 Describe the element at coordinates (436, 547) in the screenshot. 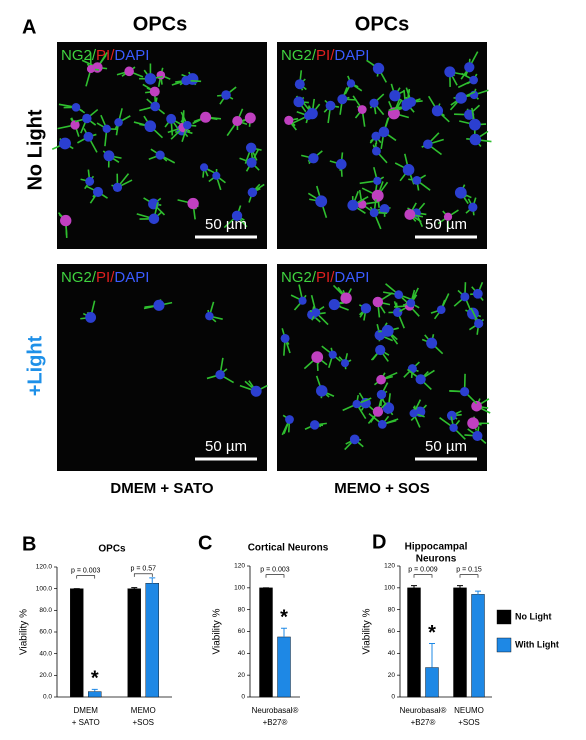

I see `chart-title: Hippocampal` at that location.